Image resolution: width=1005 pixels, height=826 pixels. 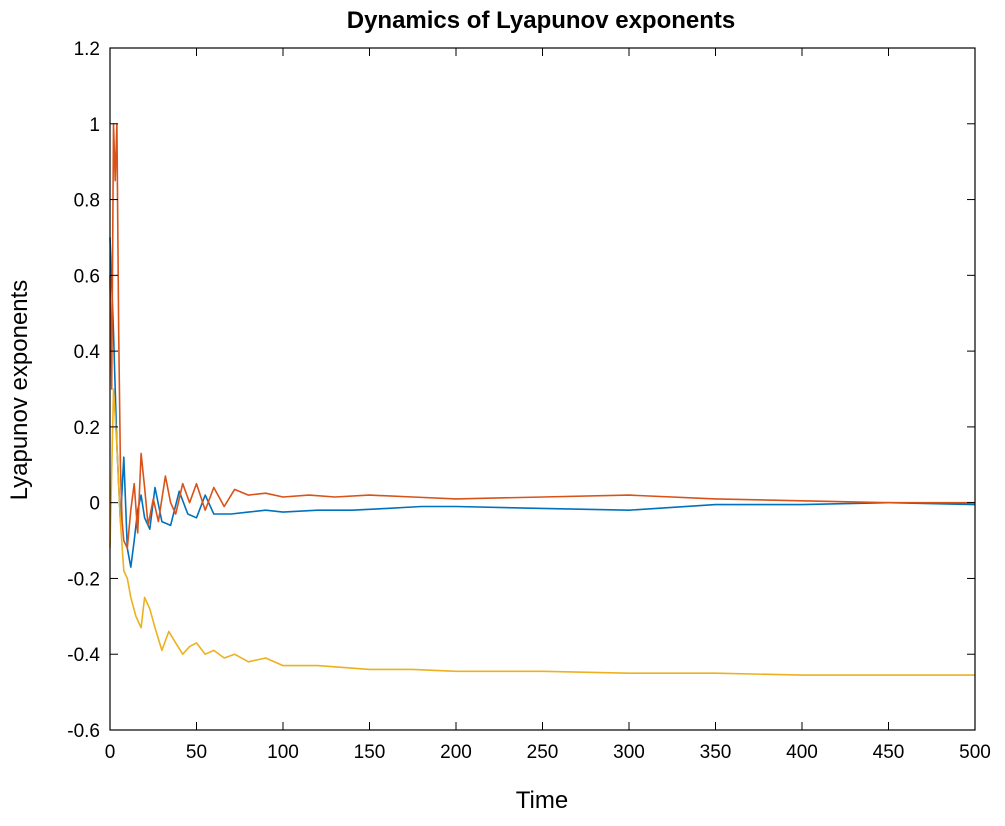 What do you see at coordinates (87, 201) in the screenshot?
I see `y-tick-label: 0.8` at bounding box center [87, 201].